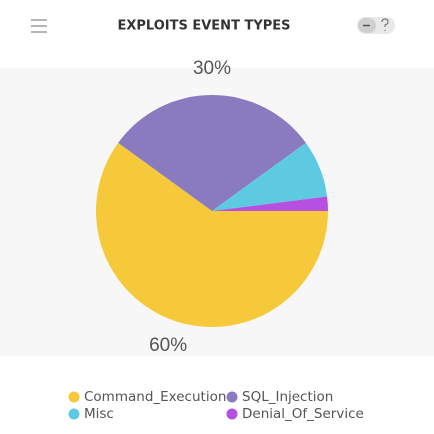  I want to click on data-label: 60%, so click(168, 345).